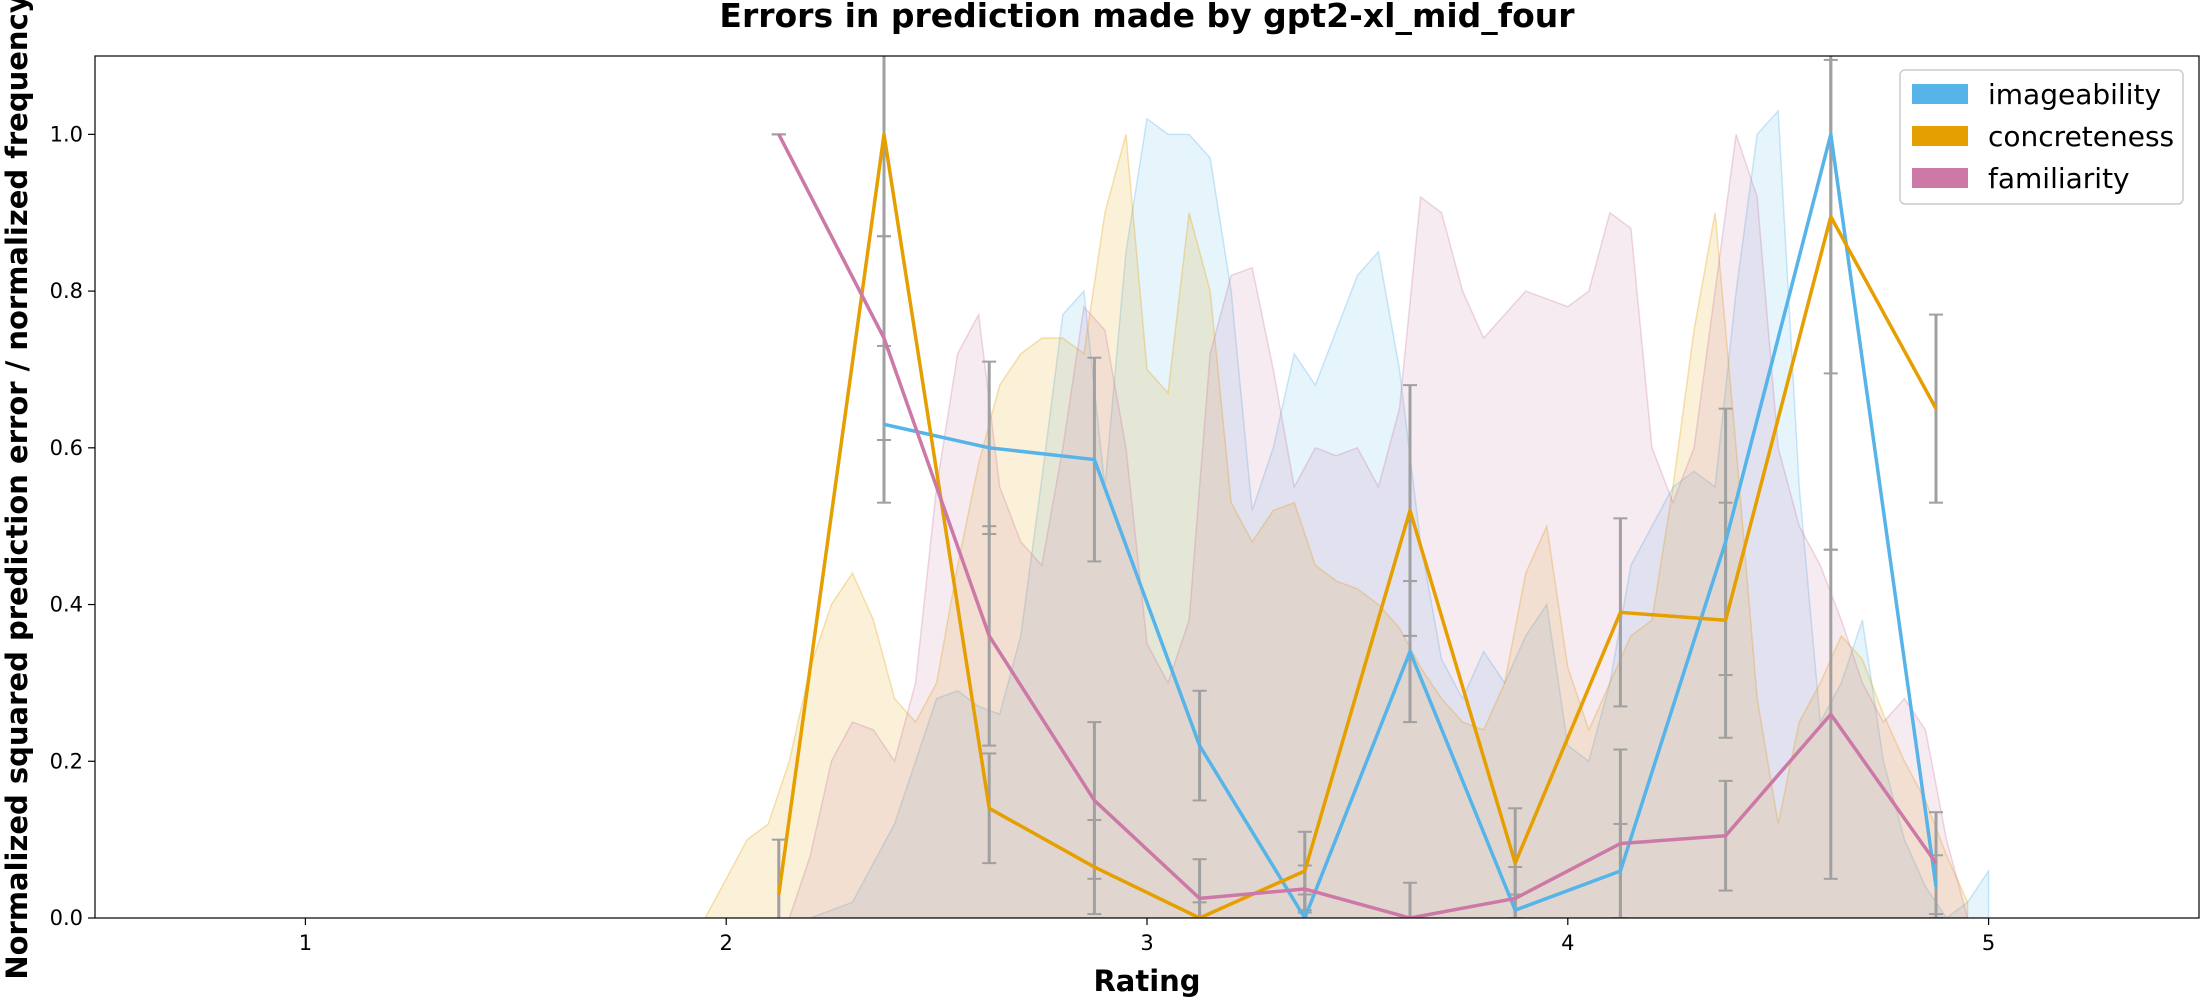 This screenshot has width=2200, height=1000. What do you see at coordinates (1988, 943) in the screenshot?
I see `x-tick-label: 5` at bounding box center [1988, 943].